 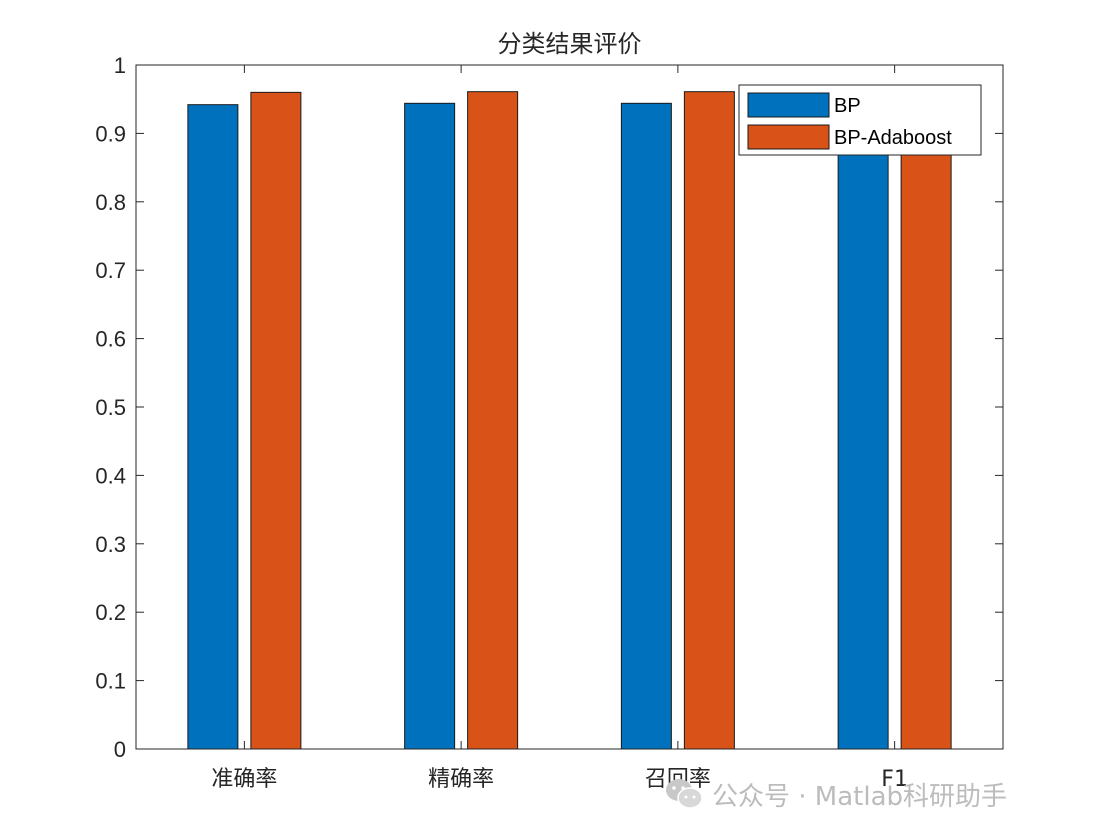 What do you see at coordinates (847, 106) in the screenshot?
I see `legend-label: BP` at bounding box center [847, 106].